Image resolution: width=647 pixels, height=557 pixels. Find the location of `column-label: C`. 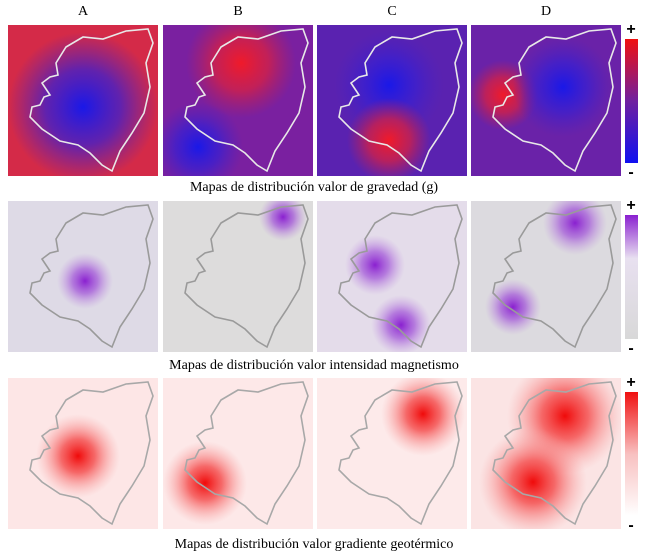

column-label: C is located at coordinates (391, 11).